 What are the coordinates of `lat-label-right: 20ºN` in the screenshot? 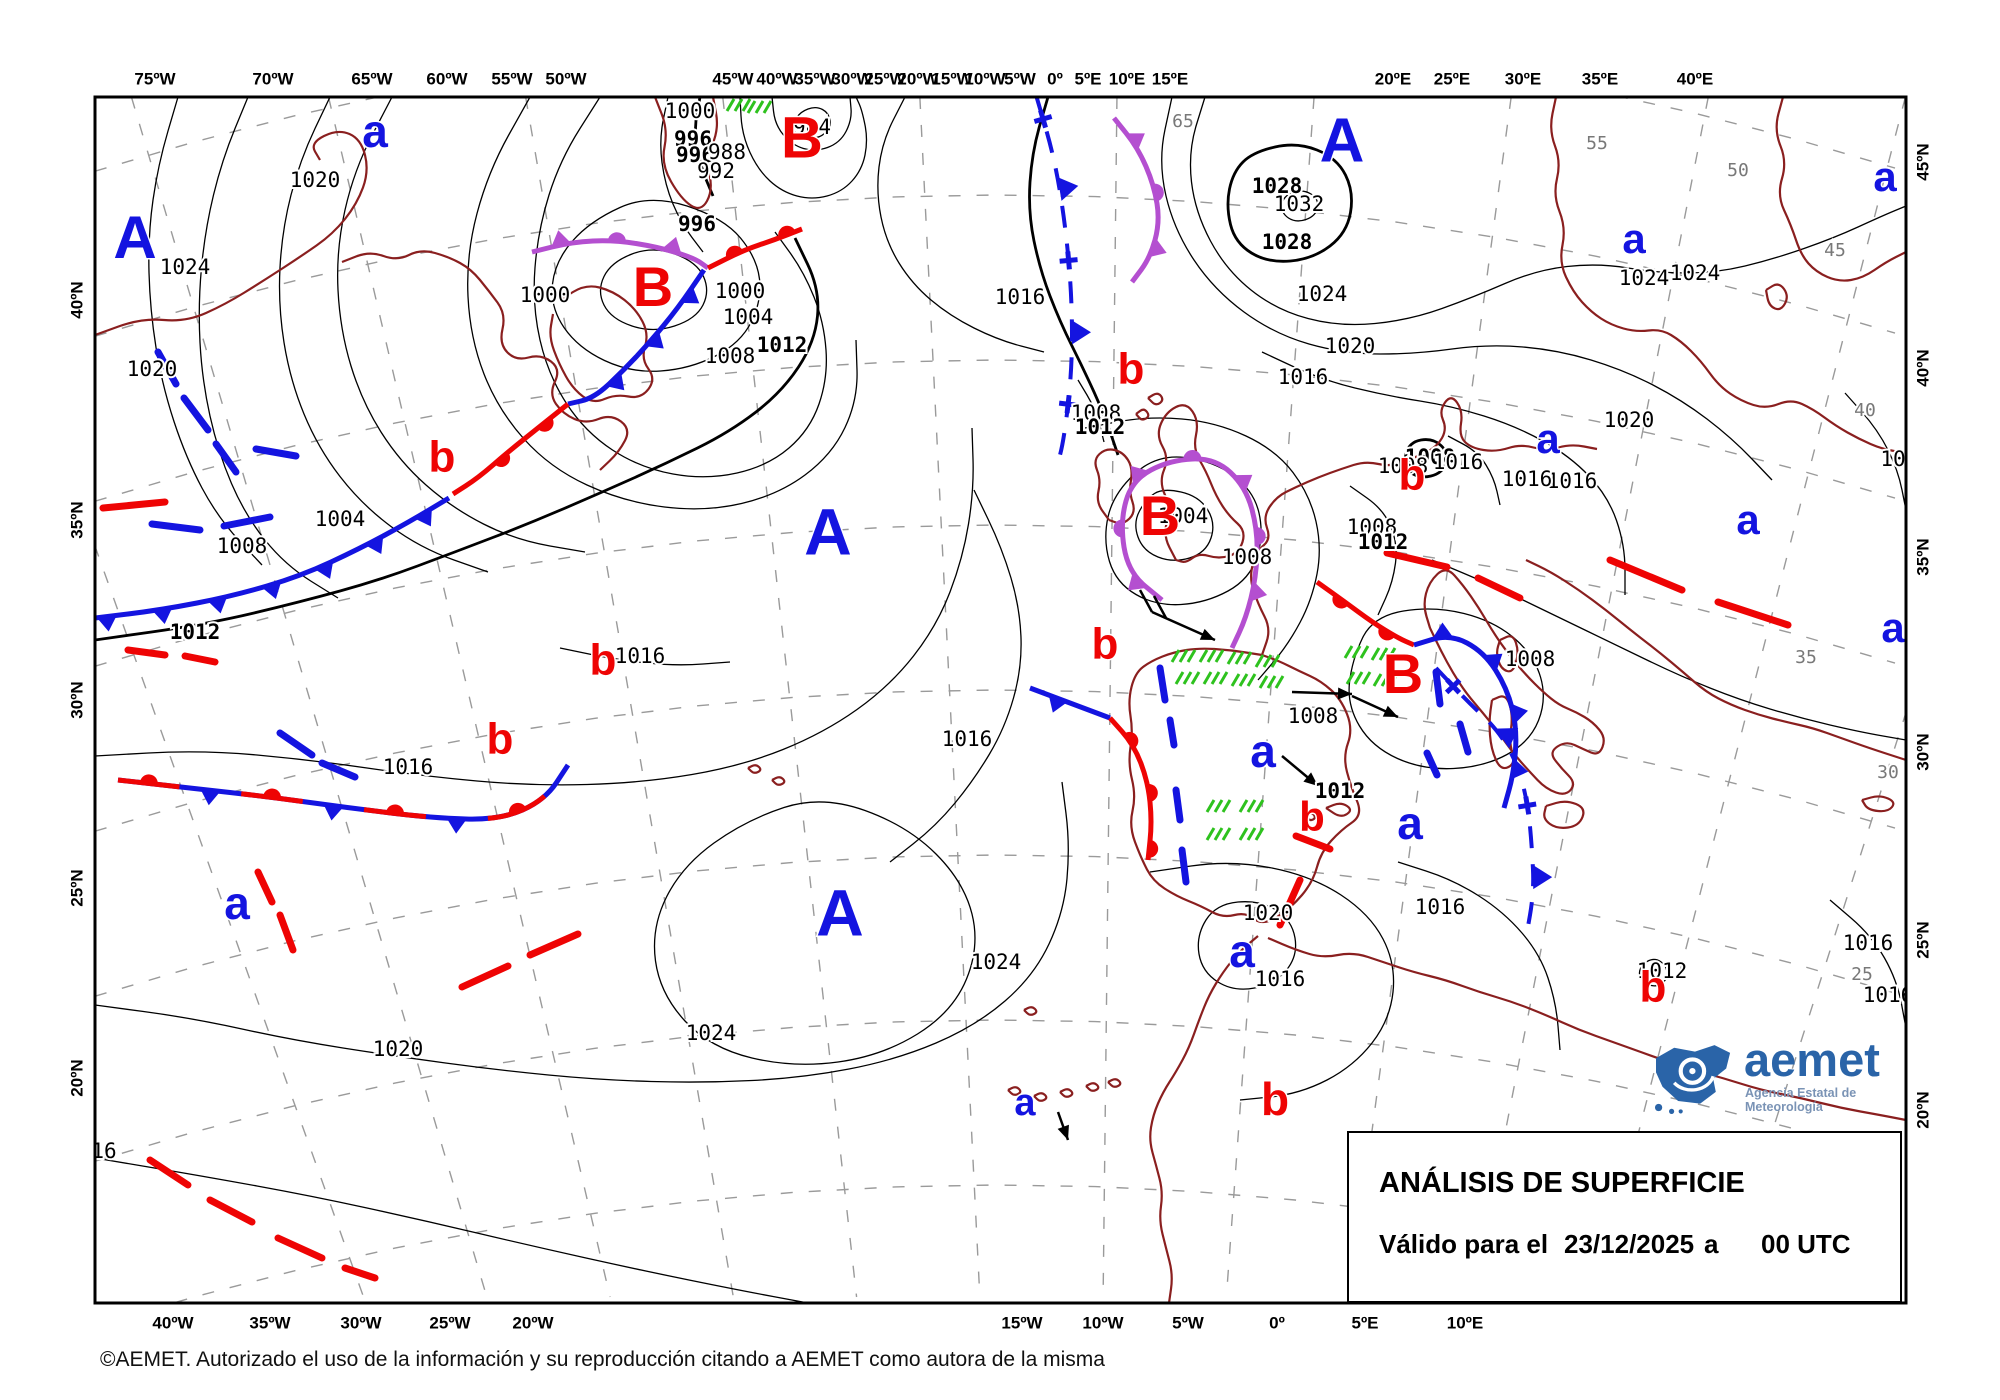 It's located at (1922, 1109).